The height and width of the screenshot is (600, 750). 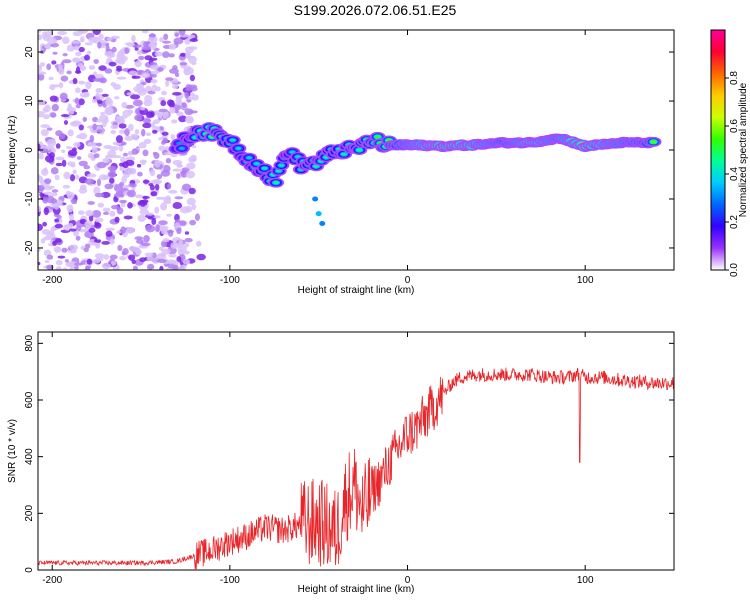 What do you see at coordinates (29, 150) in the screenshot?
I see `y-tick-label: 0` at bounding box center [29, 150].